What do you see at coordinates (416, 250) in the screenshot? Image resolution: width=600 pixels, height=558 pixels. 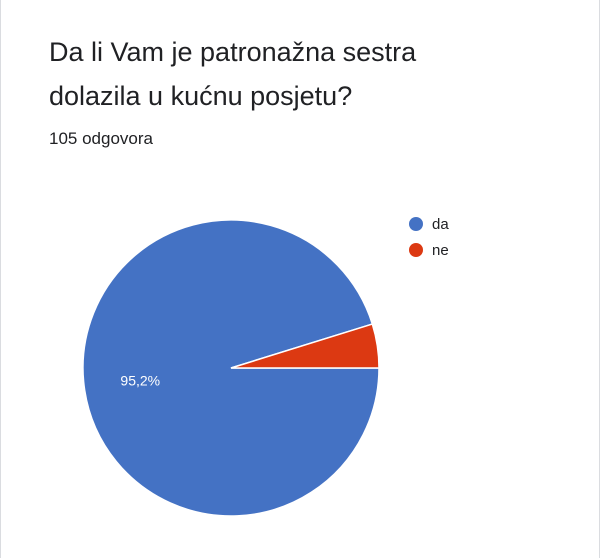 I see `legend-swatch-ne` at bounding box center [416, 250].